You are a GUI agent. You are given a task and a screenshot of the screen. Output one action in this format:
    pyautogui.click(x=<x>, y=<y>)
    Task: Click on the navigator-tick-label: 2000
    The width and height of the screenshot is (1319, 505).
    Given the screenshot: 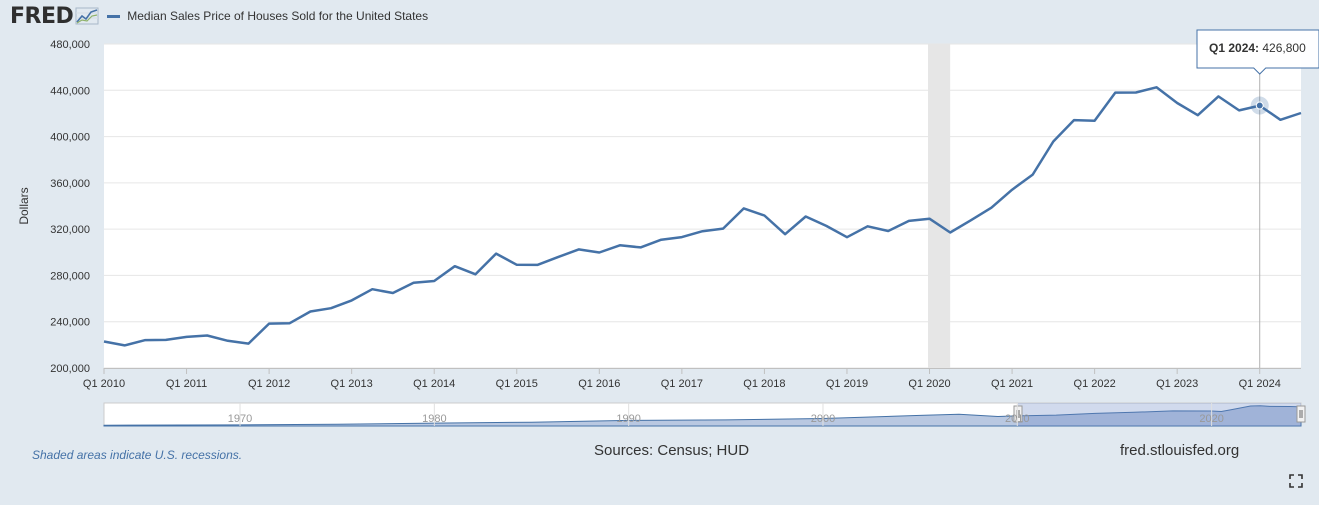 What is the action you would take?
    pyautogui.click(x=823, y=419)
    